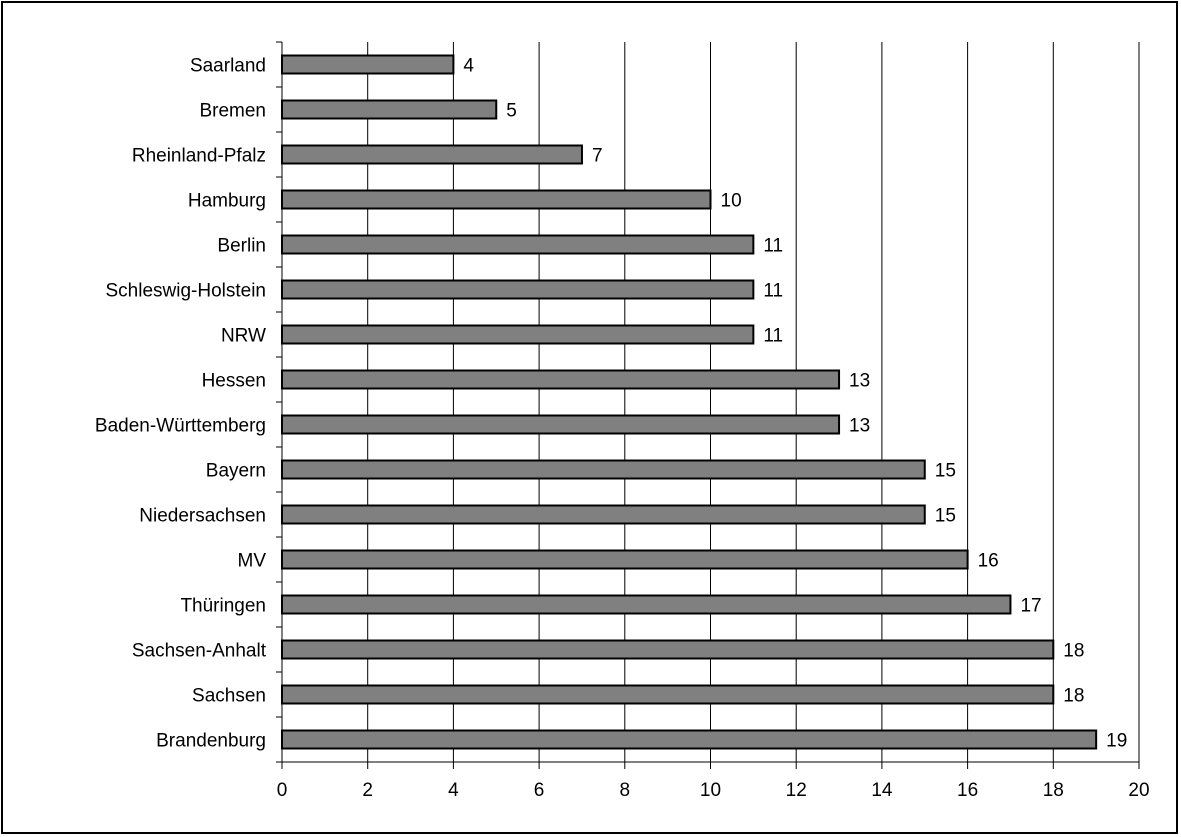 The height and width of the screenshot is (837, 1181). What do you see at coordinates (882, 790) in the screenshot?
I see `x-tick-label: 14` at bounding box center [882, 790].